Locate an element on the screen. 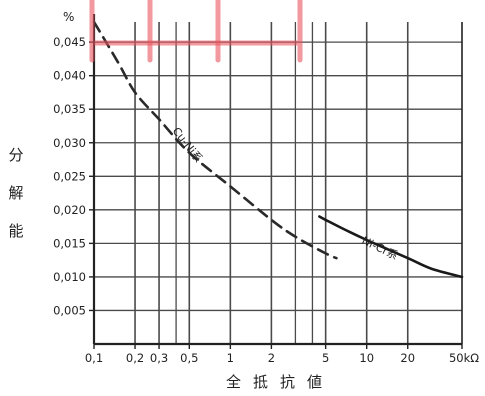 This screenshot has height=396, width=485. x-tick-label: 1 is located at coordinates (230, 358).